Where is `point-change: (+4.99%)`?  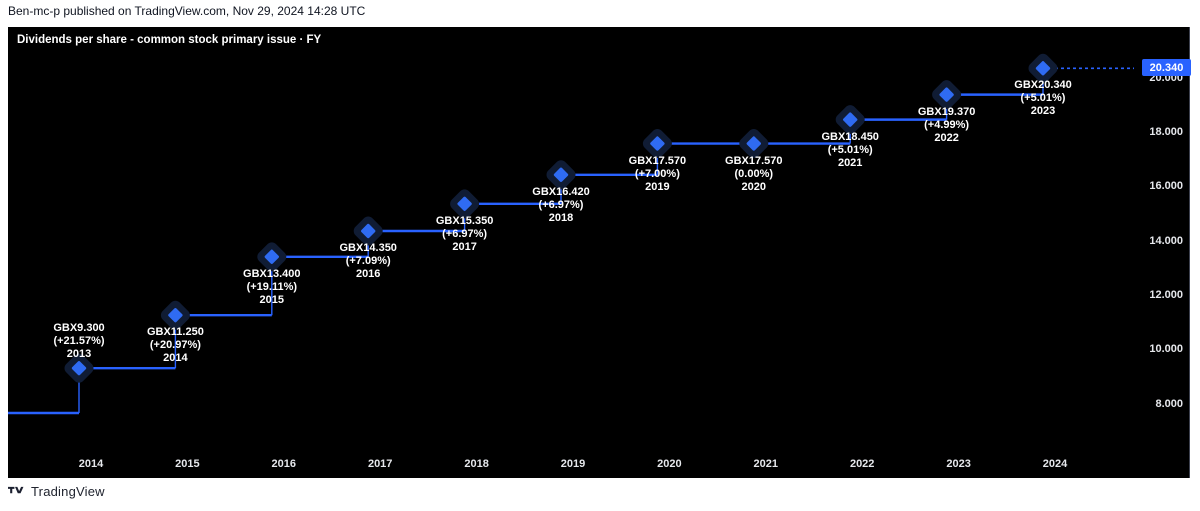
point-change: (+4.99%) is located at coordinates (947, 124).